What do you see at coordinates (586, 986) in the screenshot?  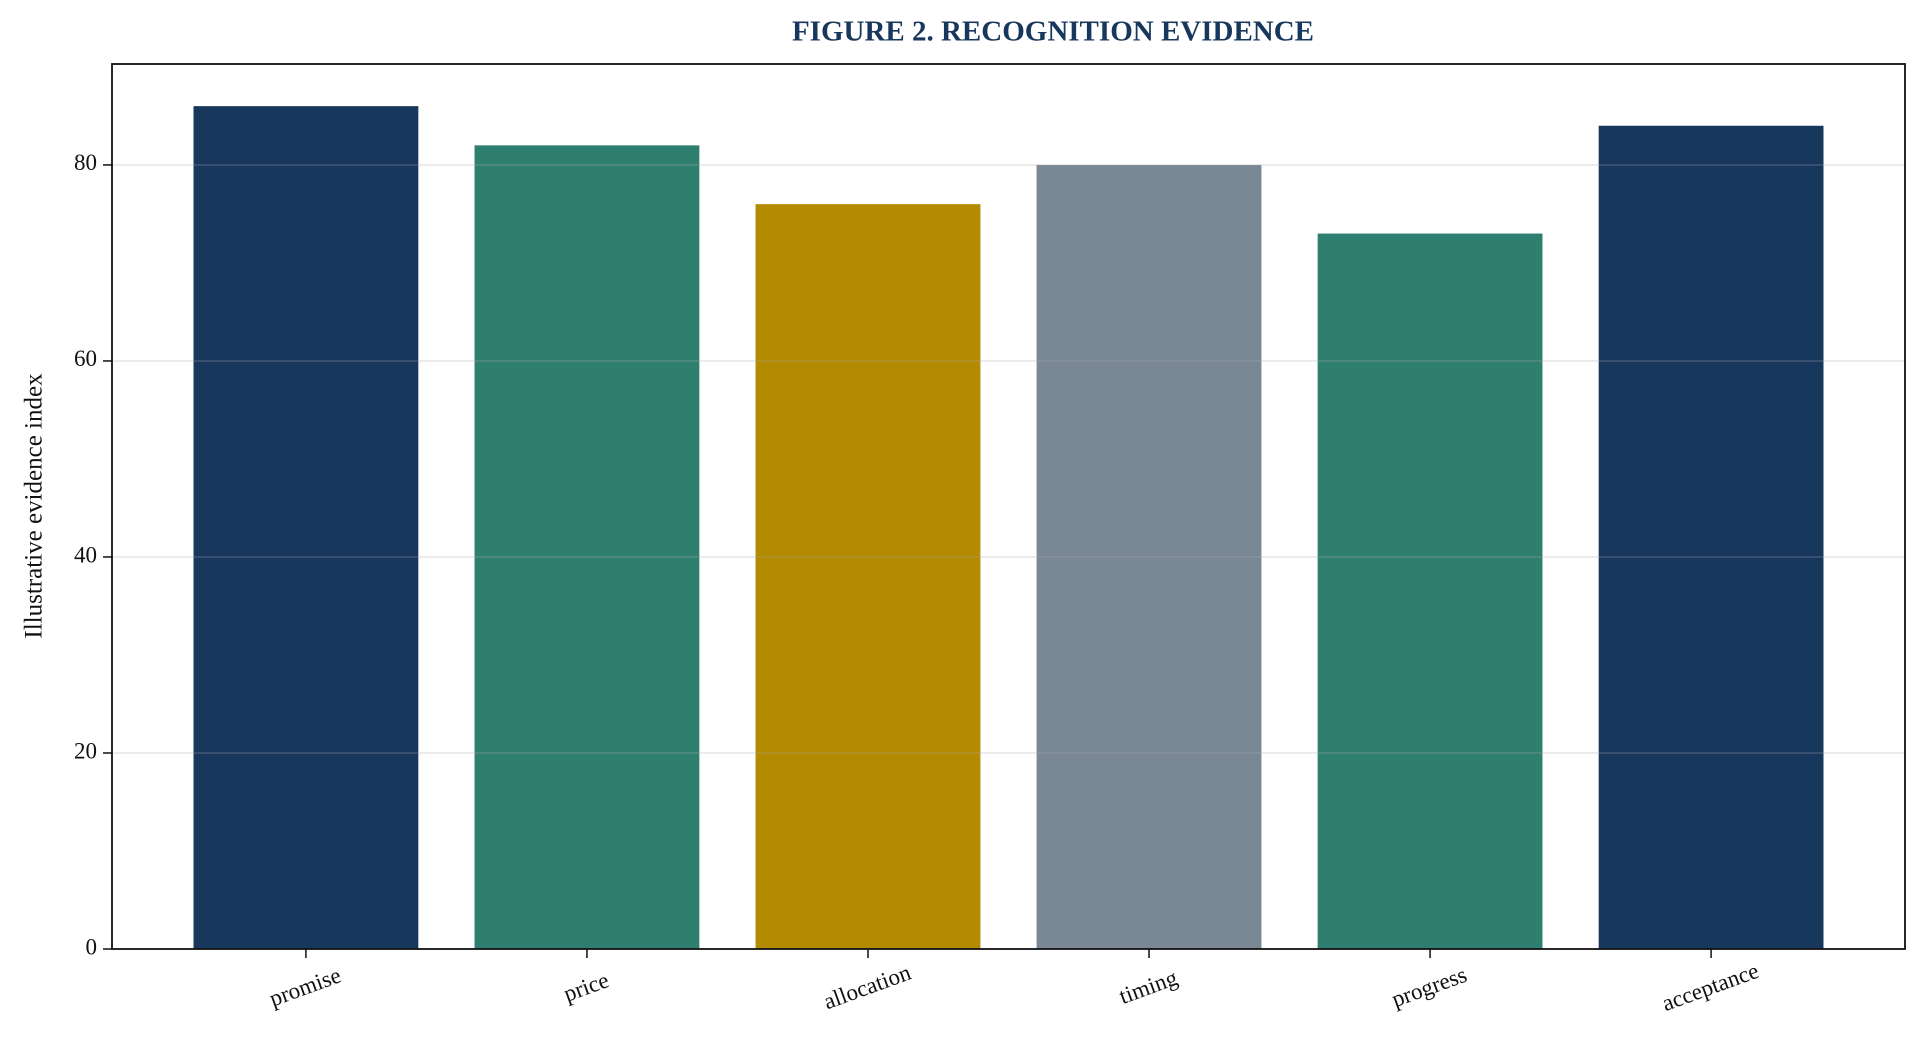 I see `x-tick-label: price` at bounding box center [586, 986].